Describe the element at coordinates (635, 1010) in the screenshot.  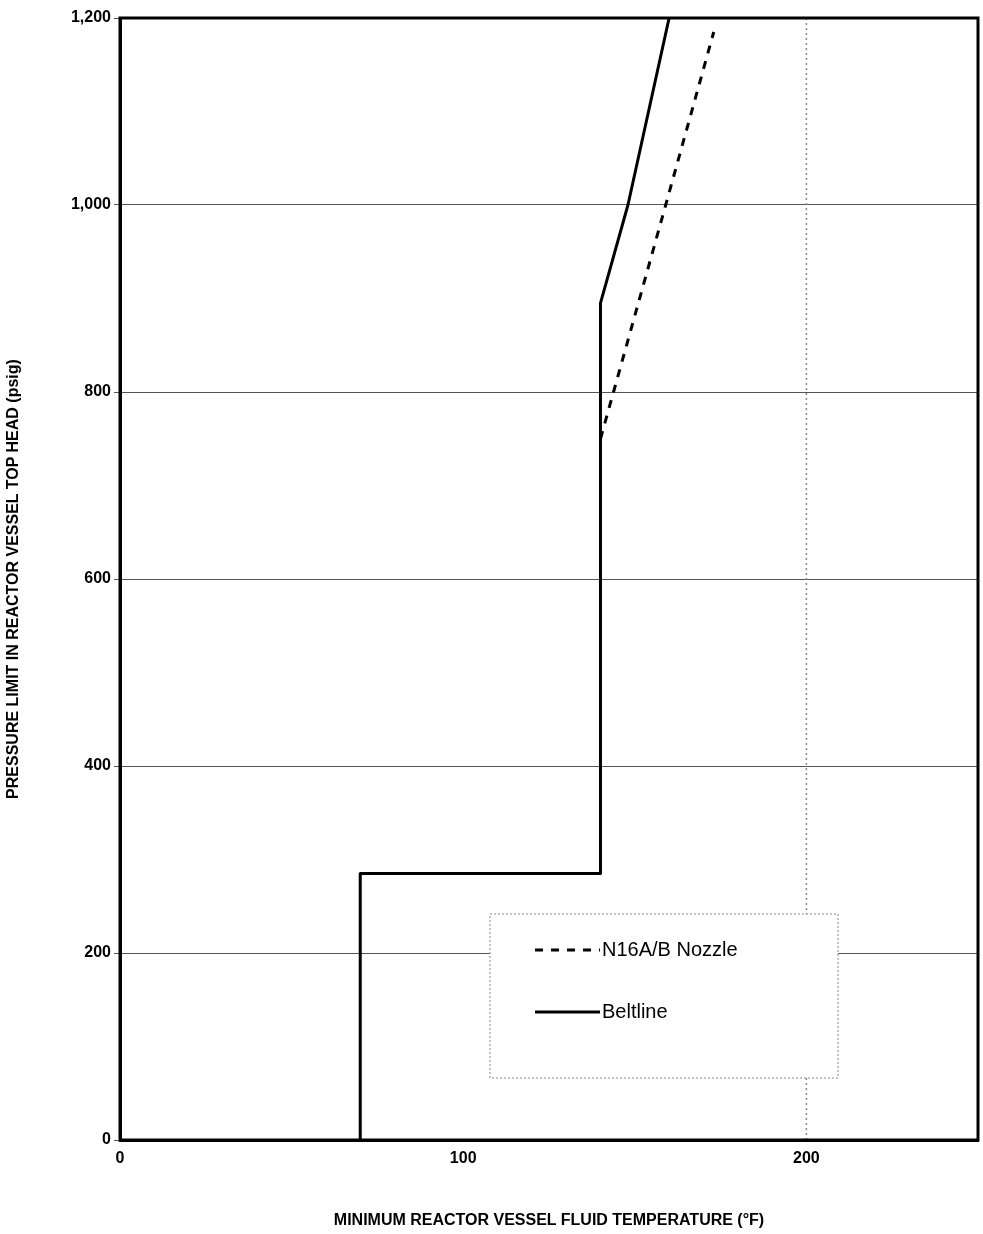
I see `legend-label: Beltline` at that location.